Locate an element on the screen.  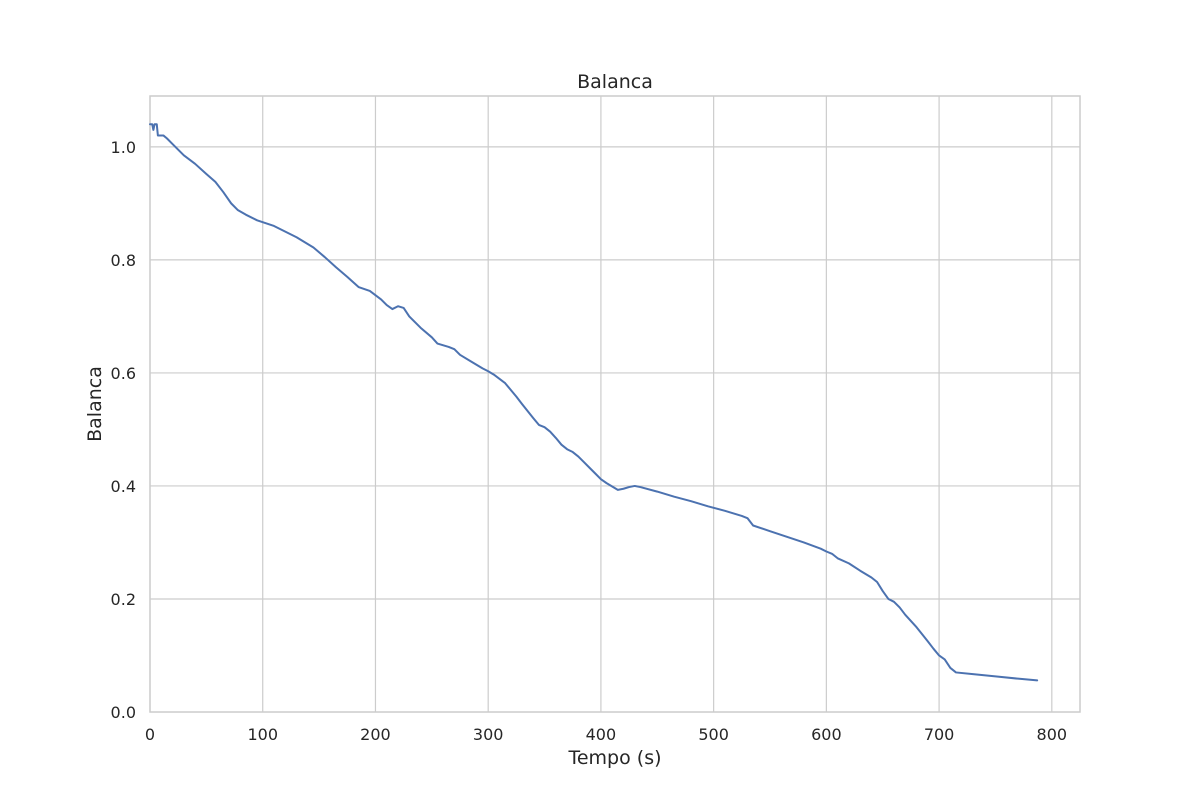
y-tick-labels: 0.0 0.2 0.4 0.6 0.8 1.0 is located at coordinates (123, 430).